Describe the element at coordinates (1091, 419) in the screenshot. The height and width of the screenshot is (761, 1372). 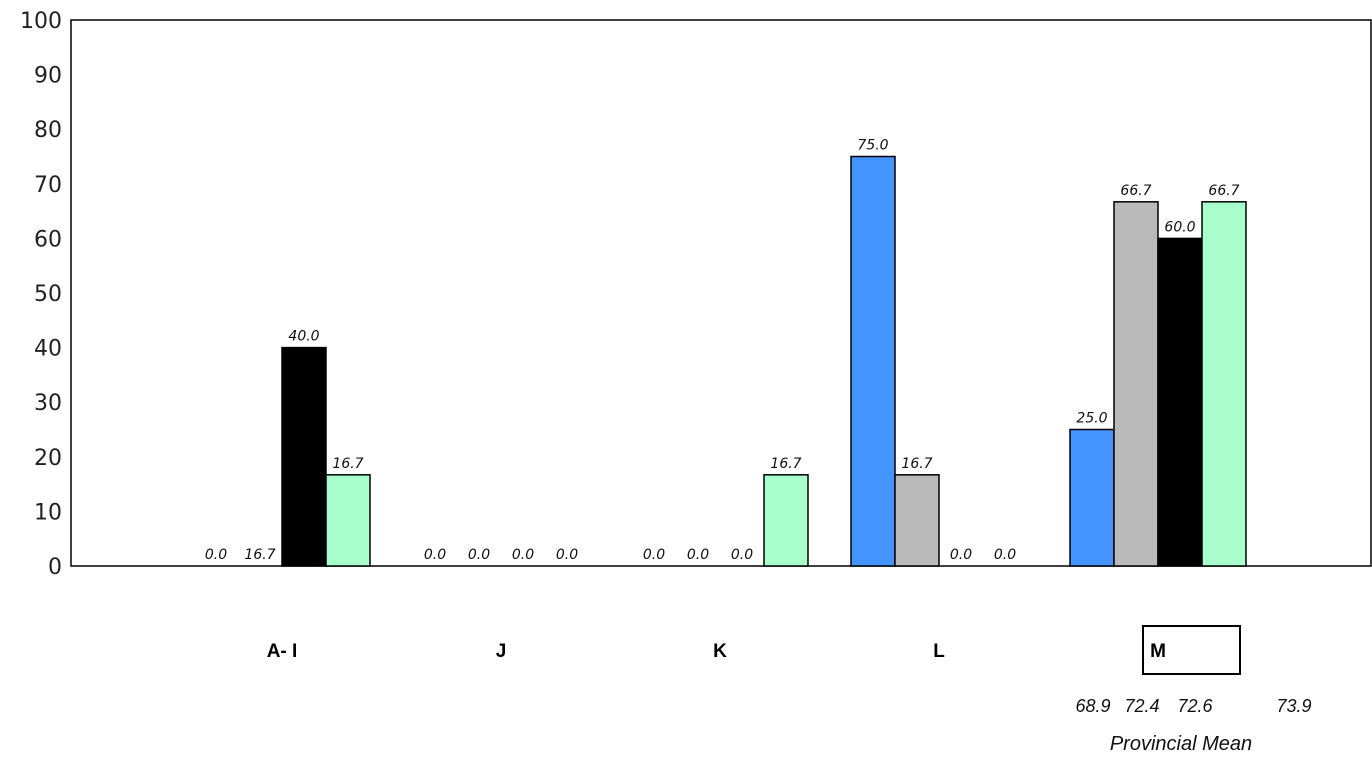
I see `data-label: 25.0` at that location.